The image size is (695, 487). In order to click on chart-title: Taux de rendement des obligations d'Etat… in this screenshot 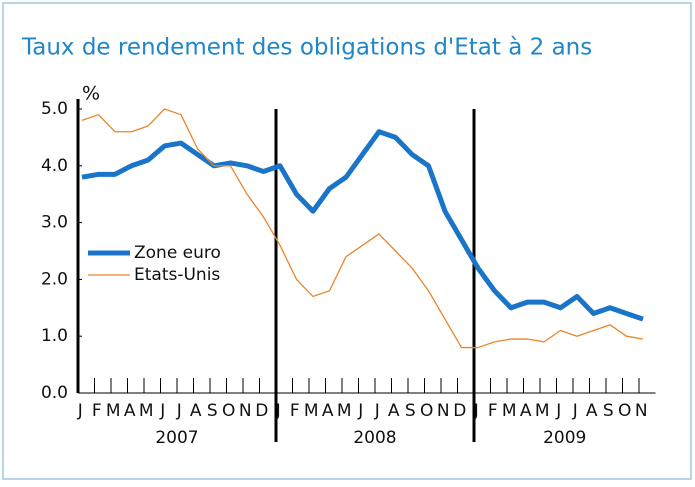, I will do `click(306, 48)`.